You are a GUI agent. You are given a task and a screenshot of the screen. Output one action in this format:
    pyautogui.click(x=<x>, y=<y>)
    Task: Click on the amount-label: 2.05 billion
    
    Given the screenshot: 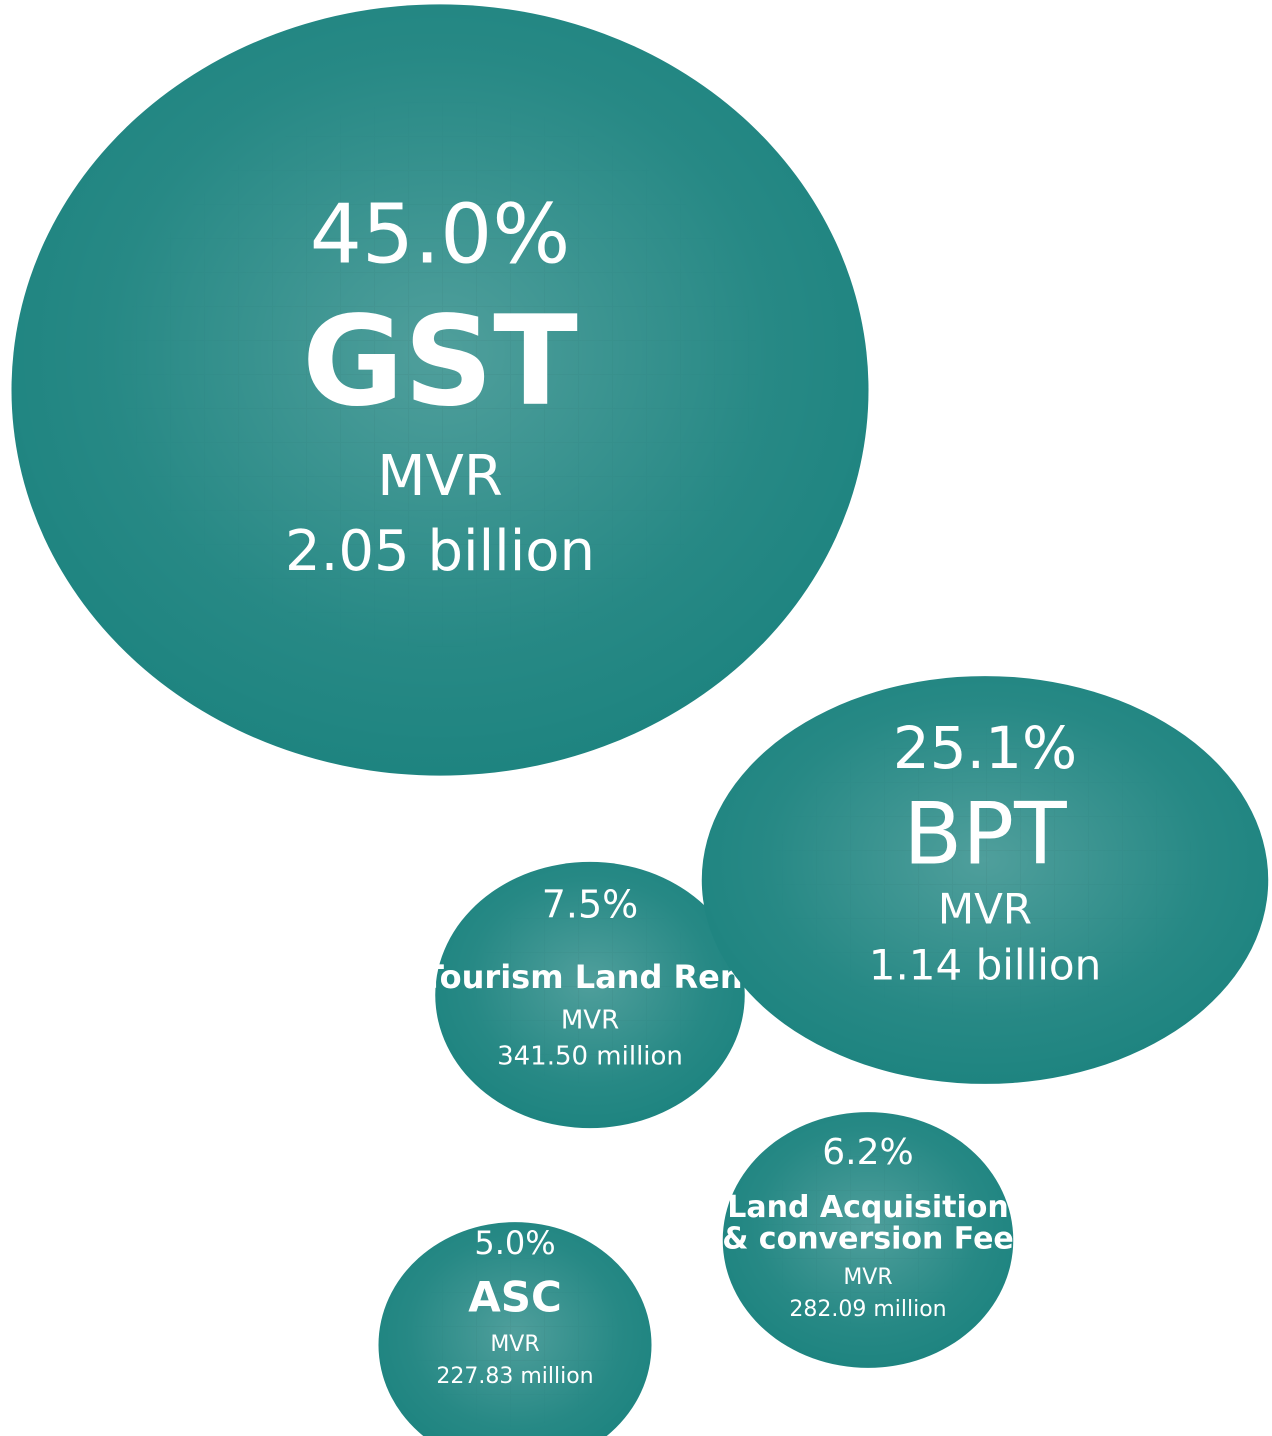 What is the action you would take?
    pyautogui.click(x=440, y=551)
    